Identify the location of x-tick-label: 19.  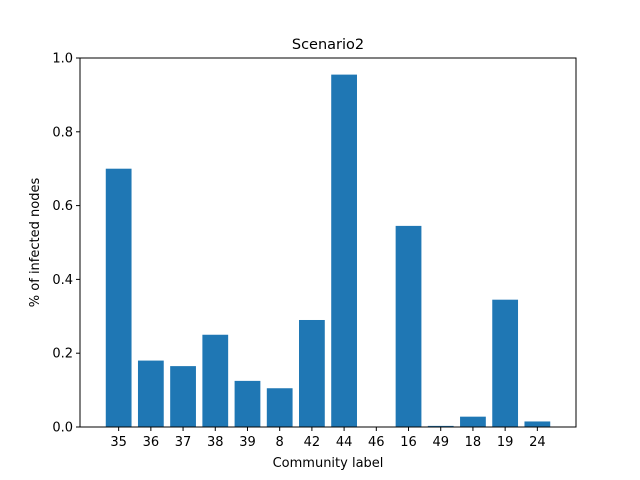
(505, 442).